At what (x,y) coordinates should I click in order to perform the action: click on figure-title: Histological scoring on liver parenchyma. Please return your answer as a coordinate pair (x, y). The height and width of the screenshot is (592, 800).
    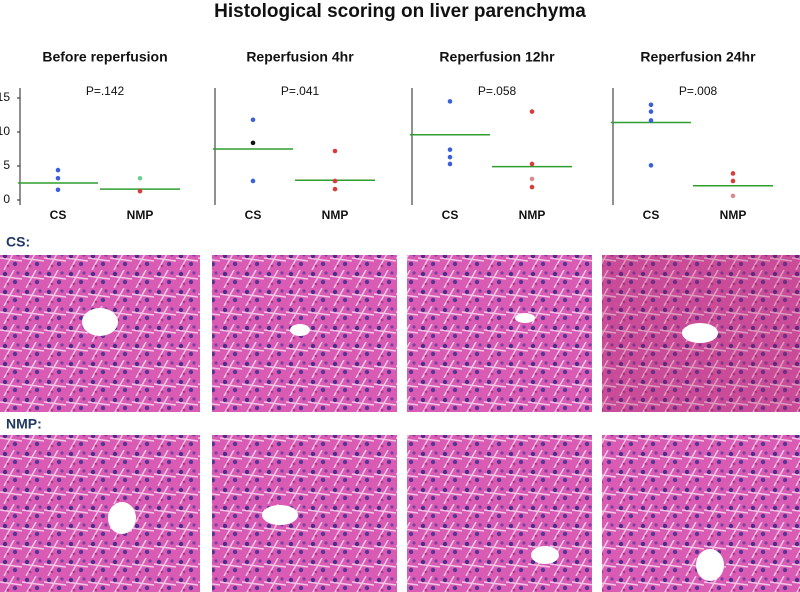
    Looking at the image, I should click on (400, 11).